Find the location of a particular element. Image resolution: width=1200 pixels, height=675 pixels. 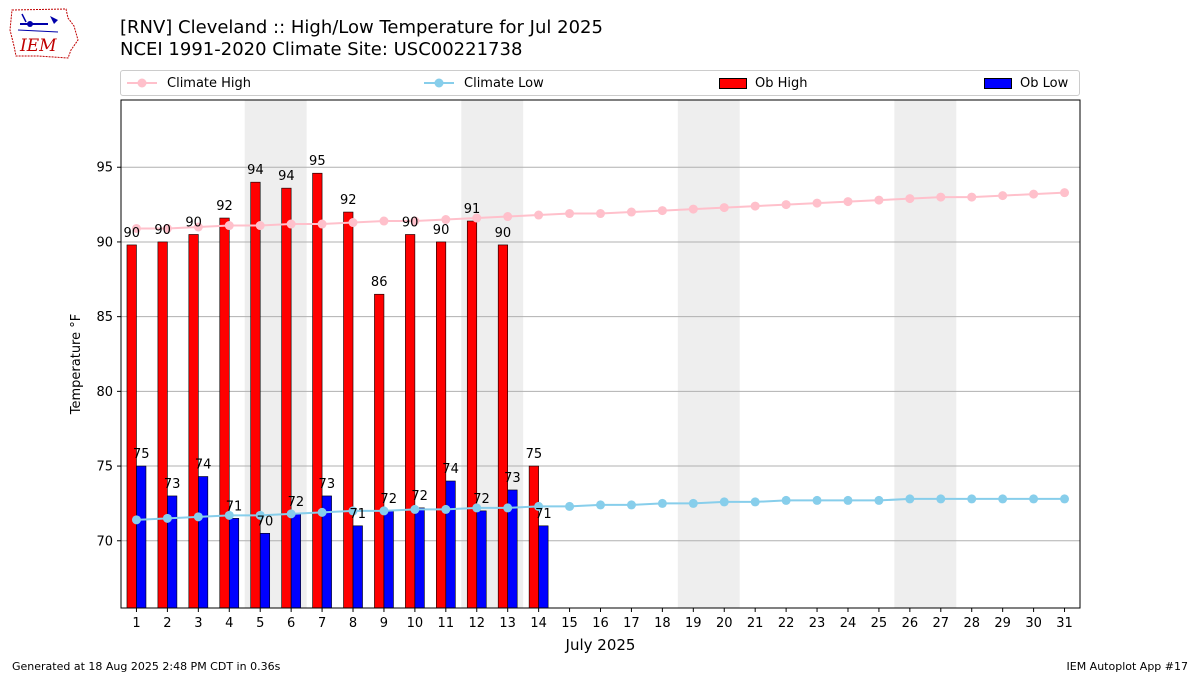

chart-subtitle: NCEI 1991-2020 Climate Site: USC00221738 is located at coordinates (321, 49).